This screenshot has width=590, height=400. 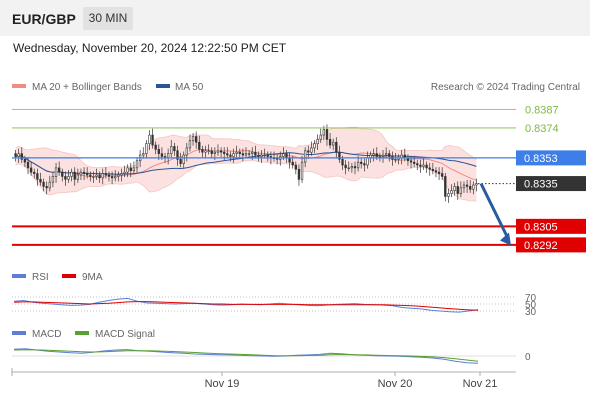 What do you see at coordinates (531, 312) in the screenshot?
I see `rsi-tick-label: 30` at bounding box center [531, 312].